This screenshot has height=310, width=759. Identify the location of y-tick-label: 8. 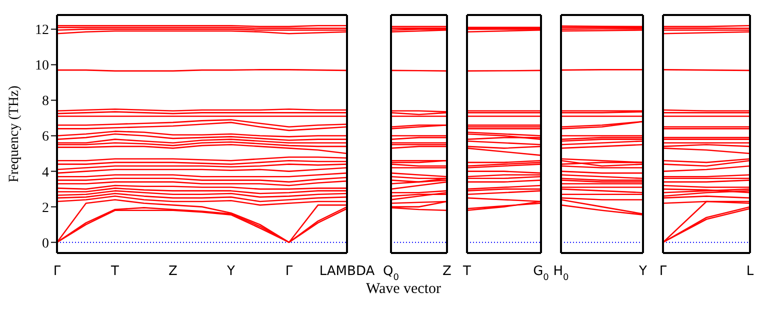
(45, 102).